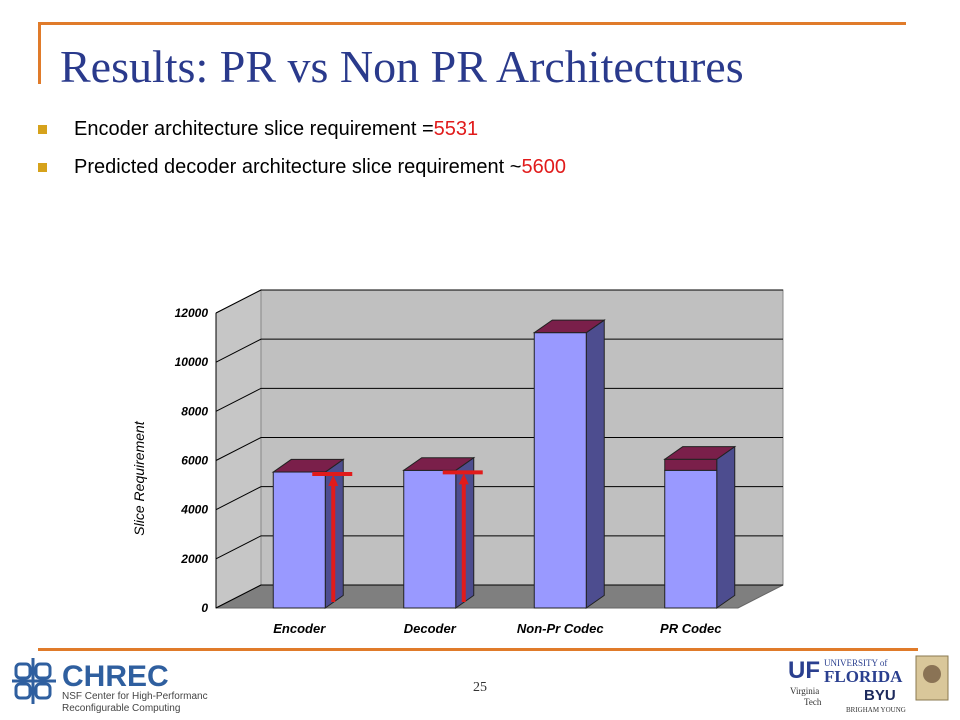 Image resolution: width=960 pixels, height=720 pixels. Describe the element at coordinates (192, 362) in the screenshot. I see `y-tick-label: 10000` at that location.